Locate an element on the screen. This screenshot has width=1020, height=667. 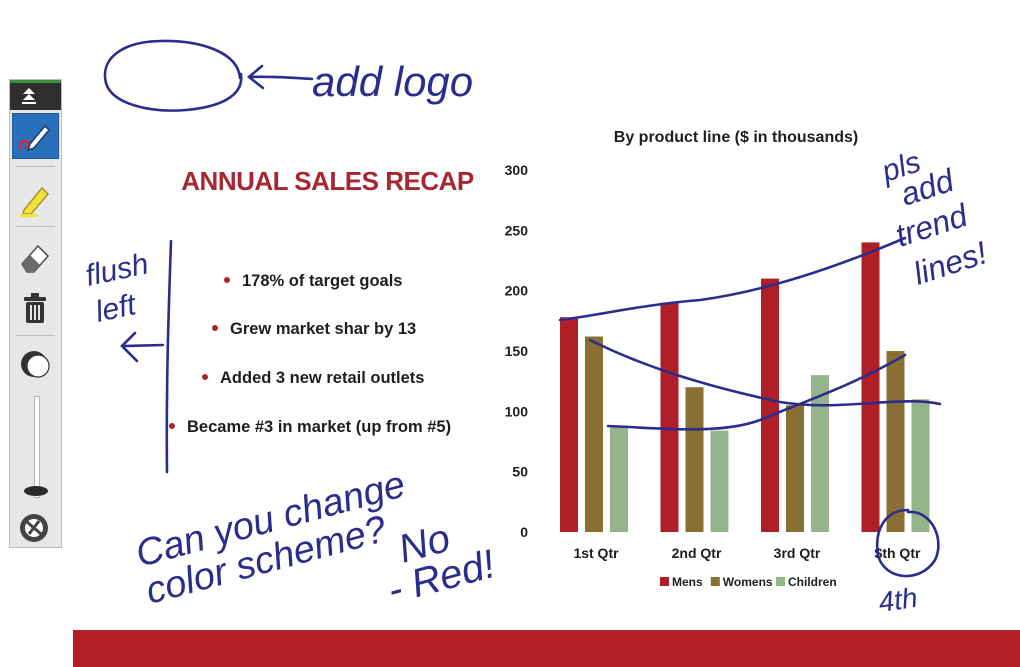
highlighter-tool-button is located at coordinates (35, 199).